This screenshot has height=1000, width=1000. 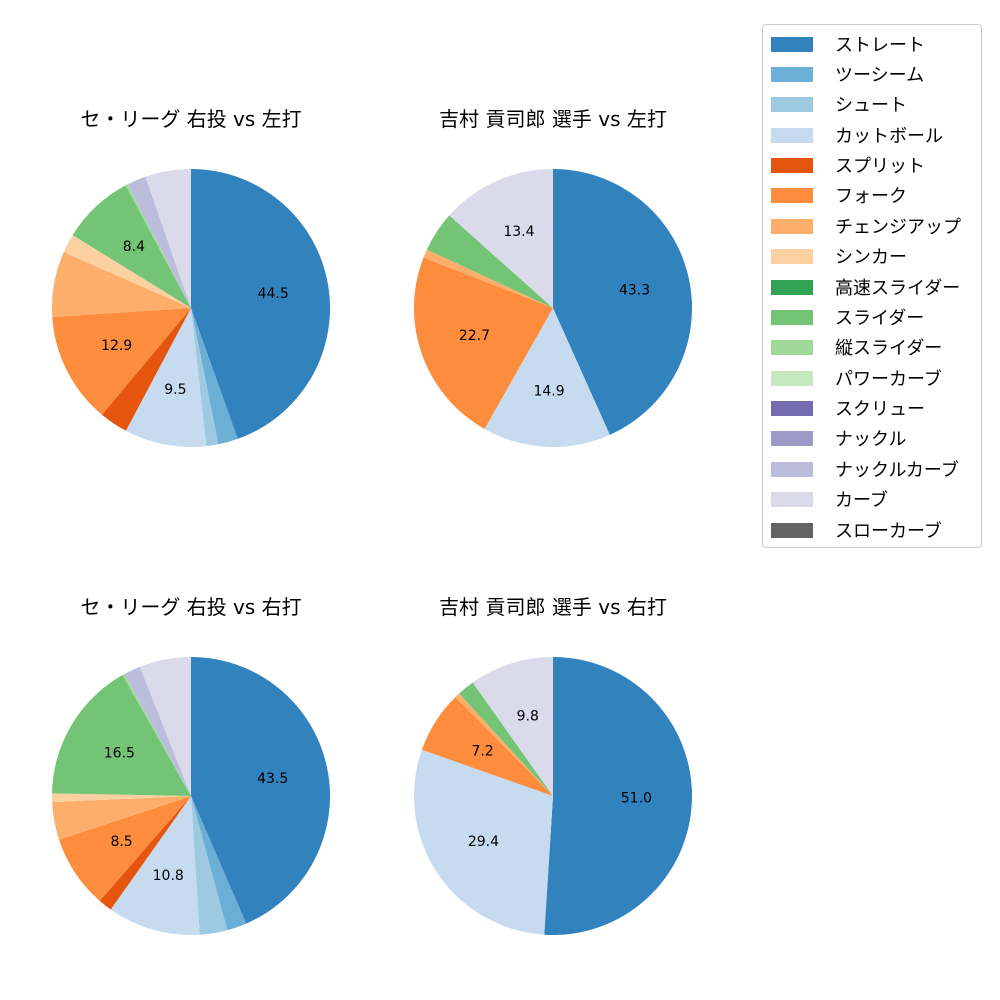 I want to click on slice-value-label: 43.3, so click(x=634, y=291).